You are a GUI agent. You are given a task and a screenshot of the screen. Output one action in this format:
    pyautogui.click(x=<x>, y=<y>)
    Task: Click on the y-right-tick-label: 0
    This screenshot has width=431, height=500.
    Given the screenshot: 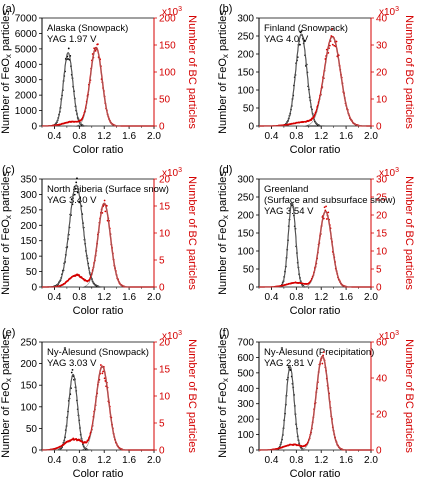 What is the action you would take?
    pyautogui.click(x=379, y=451)
    